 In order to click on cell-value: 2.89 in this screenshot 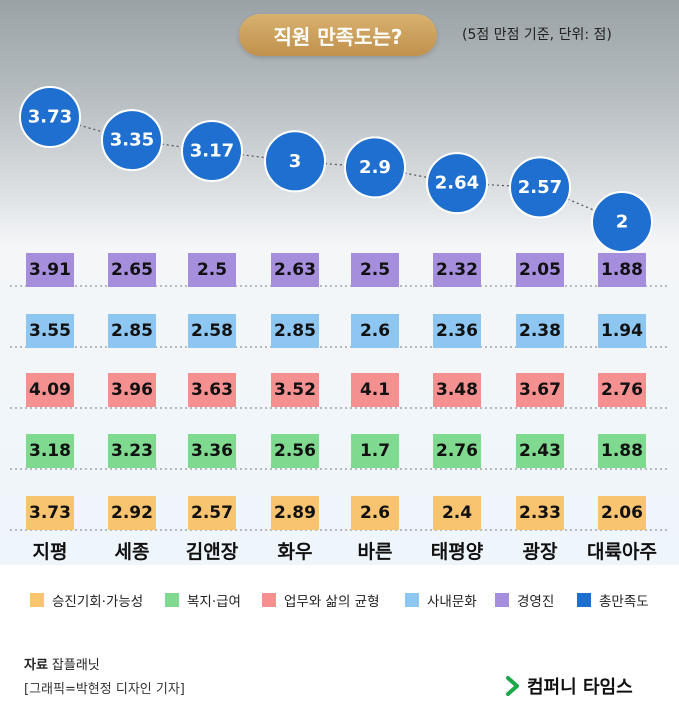, I will do `click(295, 513)`.